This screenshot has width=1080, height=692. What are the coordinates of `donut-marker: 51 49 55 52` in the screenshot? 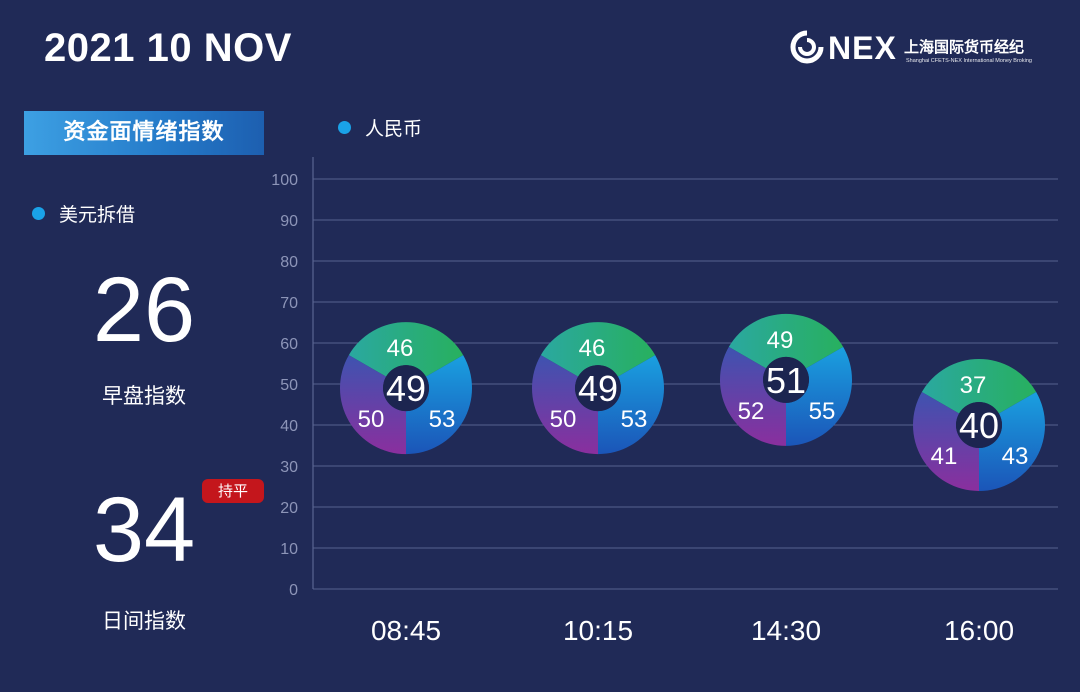 It's located at (786, 379).